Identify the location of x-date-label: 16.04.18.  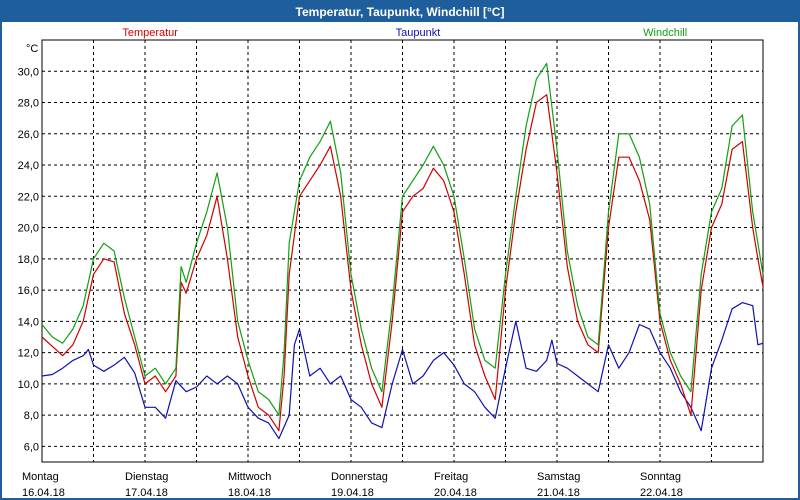
(43, 492).